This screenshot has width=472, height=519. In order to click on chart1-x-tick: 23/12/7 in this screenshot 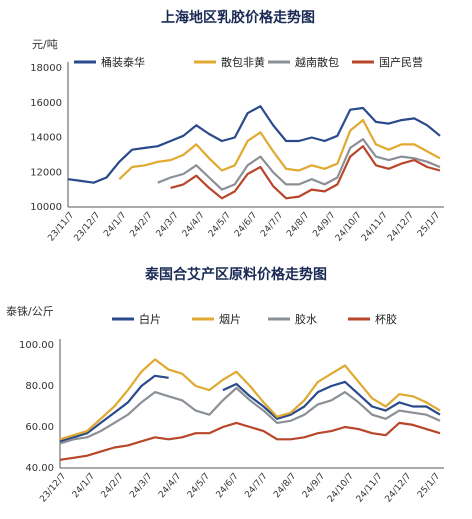, I will do `click(87, 227)`.